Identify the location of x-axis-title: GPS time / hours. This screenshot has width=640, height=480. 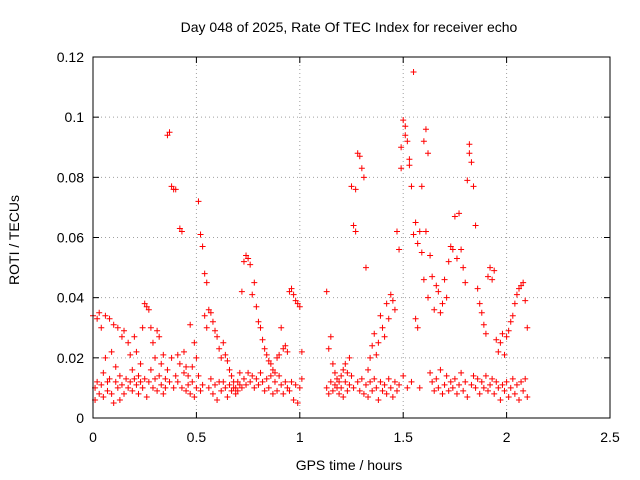
(349, 465).